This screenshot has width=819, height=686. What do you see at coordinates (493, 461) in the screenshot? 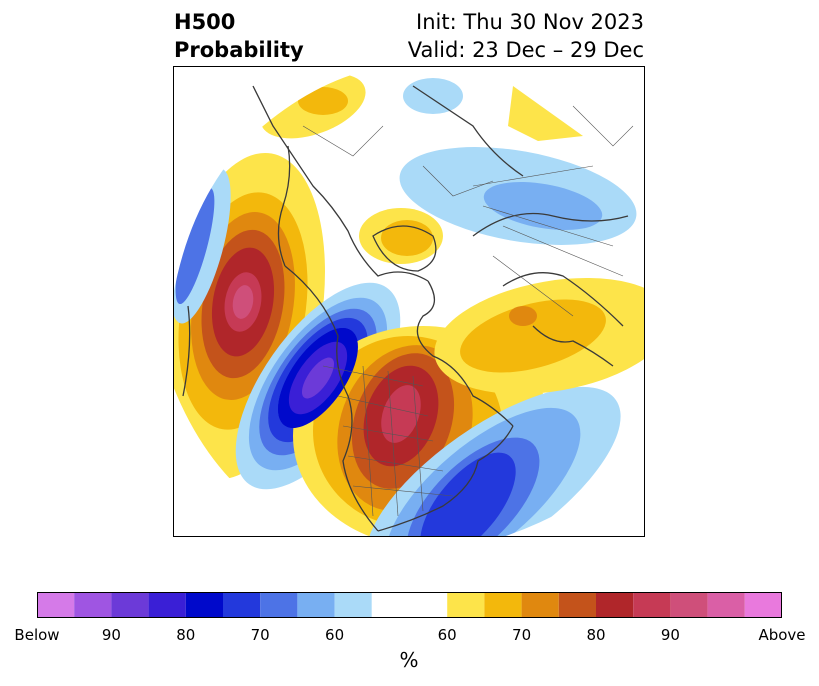
I see `below-atlantic-contours` at bounding box center [493, 461].